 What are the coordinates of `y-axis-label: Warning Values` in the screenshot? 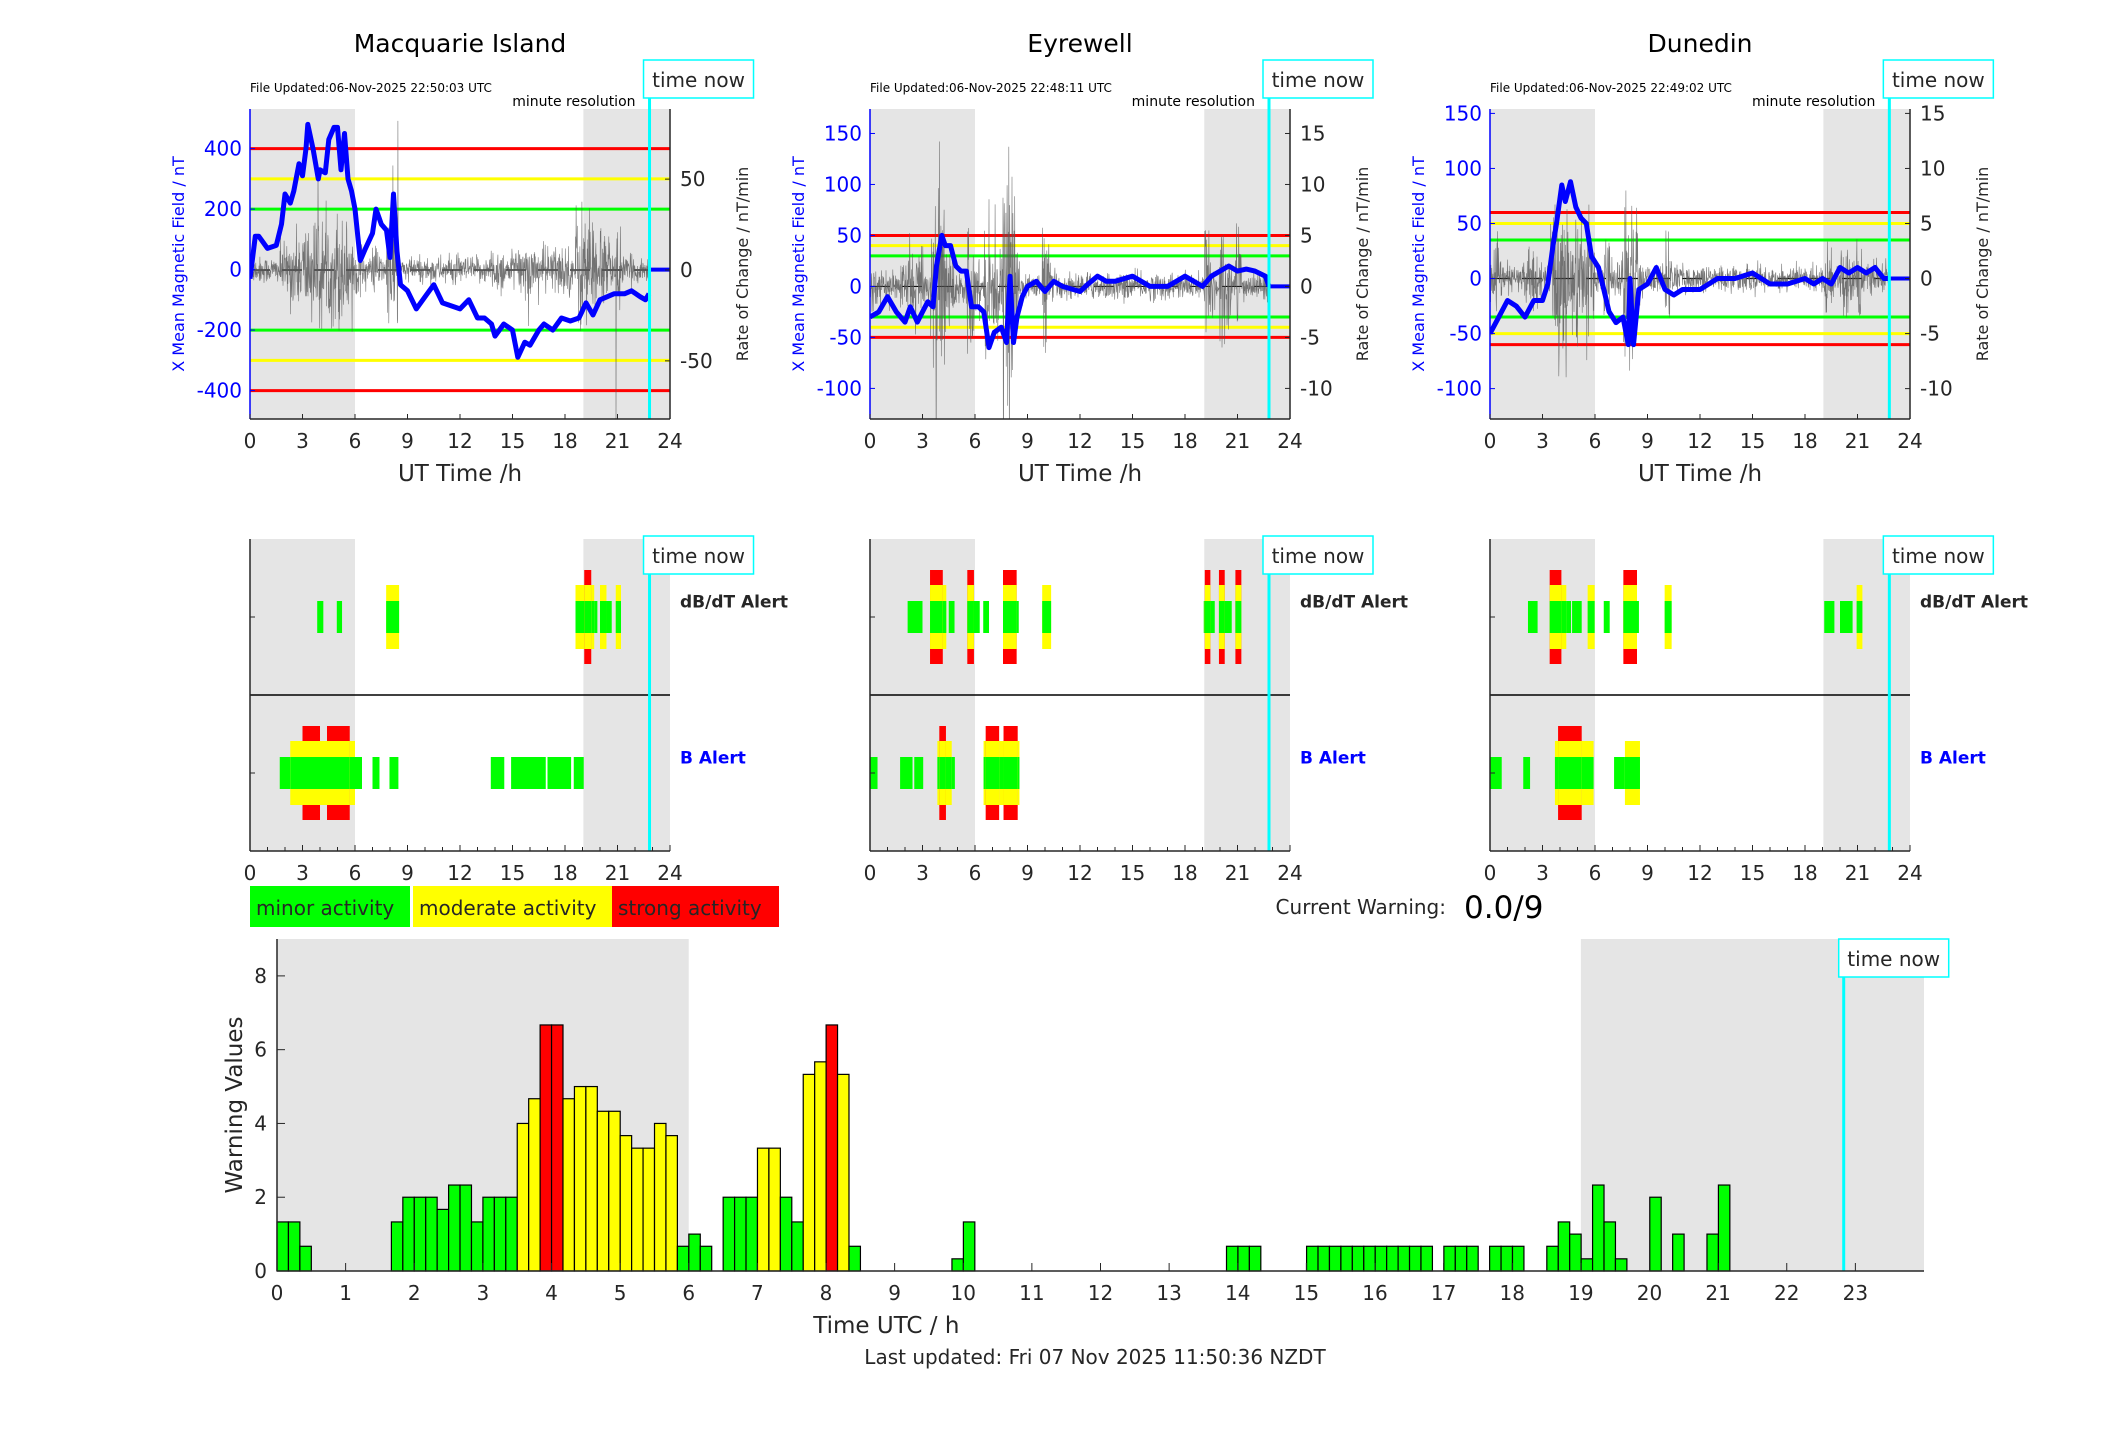 It's located at (235, 1104).